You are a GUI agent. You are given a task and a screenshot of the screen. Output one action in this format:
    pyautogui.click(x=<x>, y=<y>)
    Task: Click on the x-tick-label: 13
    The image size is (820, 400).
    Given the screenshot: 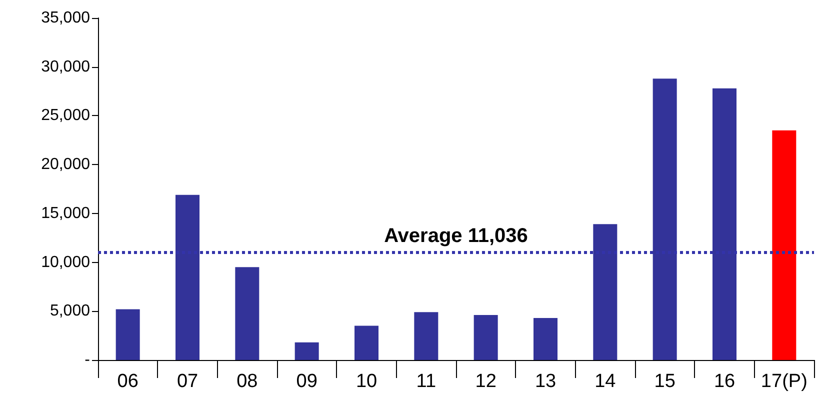 What is the action you would take?
    pyautogui.click(x=545, y=381)
    